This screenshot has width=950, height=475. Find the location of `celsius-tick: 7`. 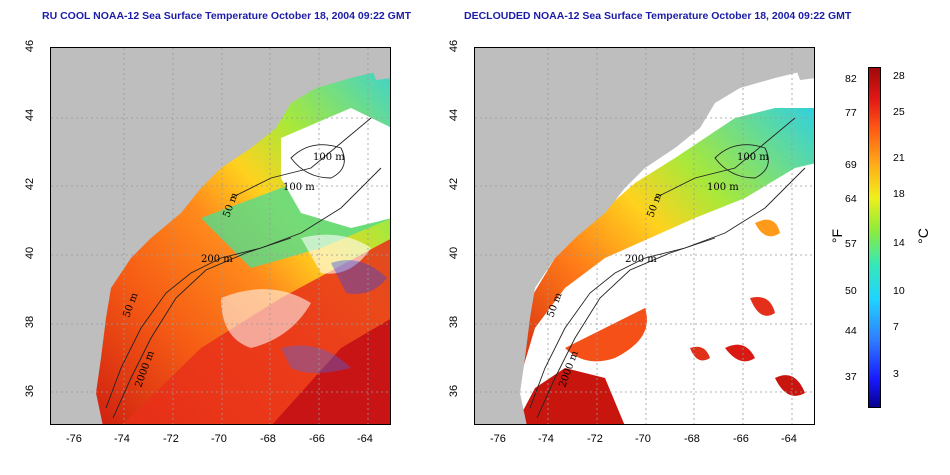

celsius-tick: 7 is located at coordinates (896, 327).